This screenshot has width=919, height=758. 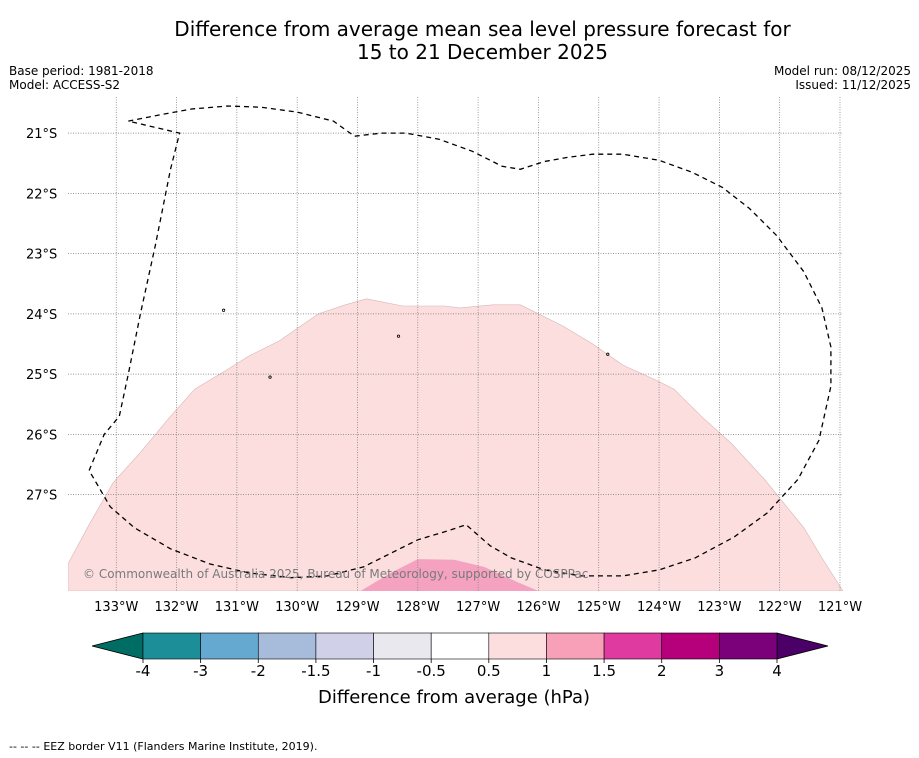 What do you see at coordinates (853, 85) in the screenshot?
I see `issued-date: Issued: 11/12/2025` at bounding box center [853, 85].